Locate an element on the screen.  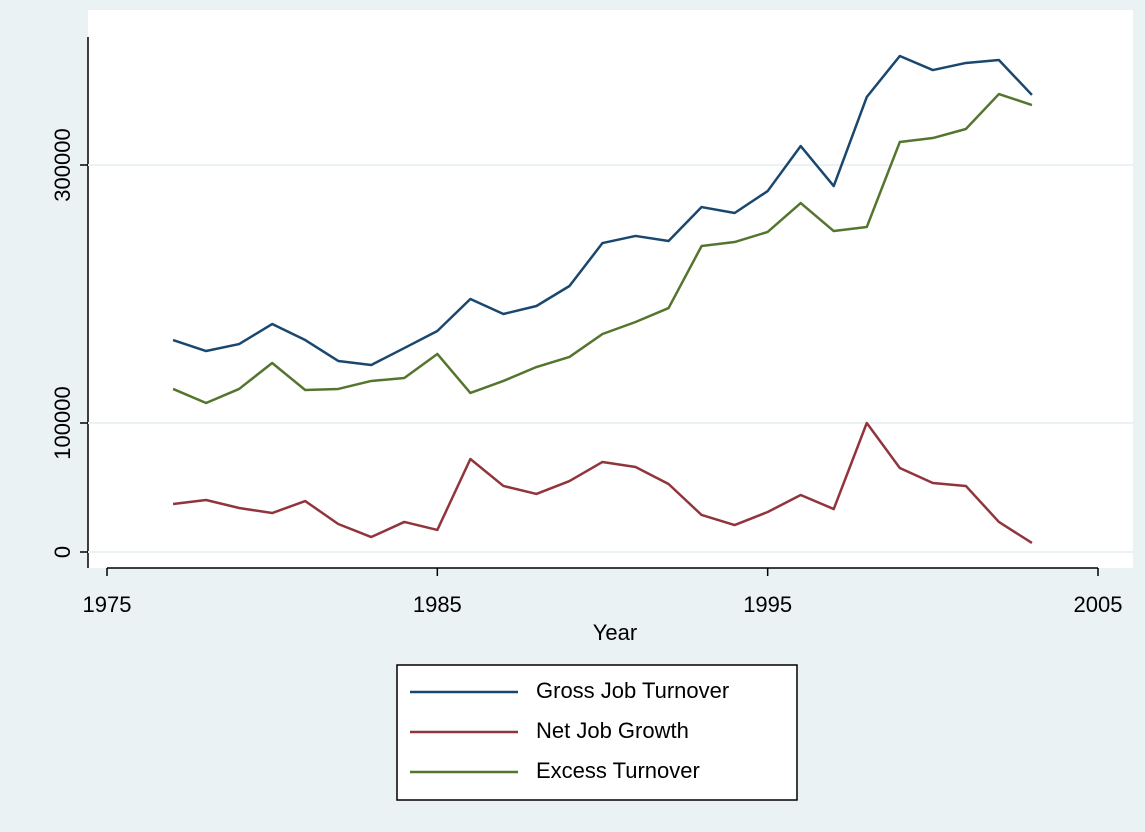
legend-label: Gross Job Turnover is located at coordinates (632, 690).